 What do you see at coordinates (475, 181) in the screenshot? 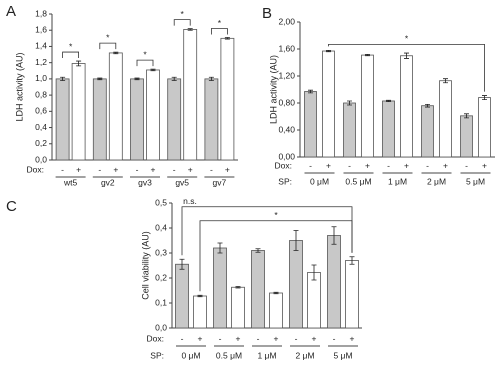
I see `group-label: 5 μM` at bounding box center [475, 181].